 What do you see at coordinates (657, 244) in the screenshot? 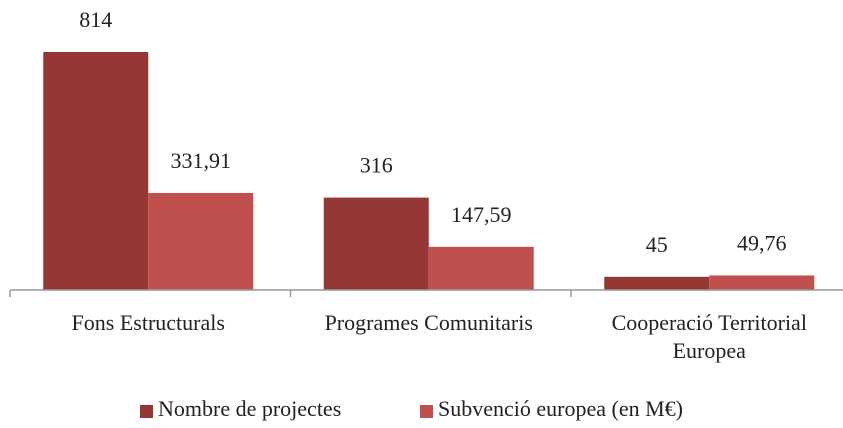
I see `data-label: 45` at bounding box center [657, 244].